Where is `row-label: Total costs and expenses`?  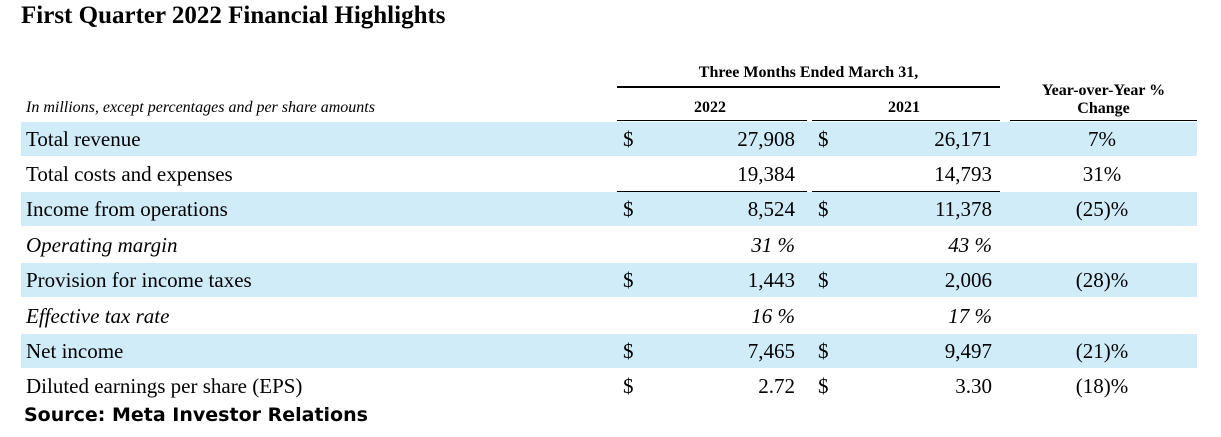
row-label: Total costs and expenses is located at coordinates (129, 174).